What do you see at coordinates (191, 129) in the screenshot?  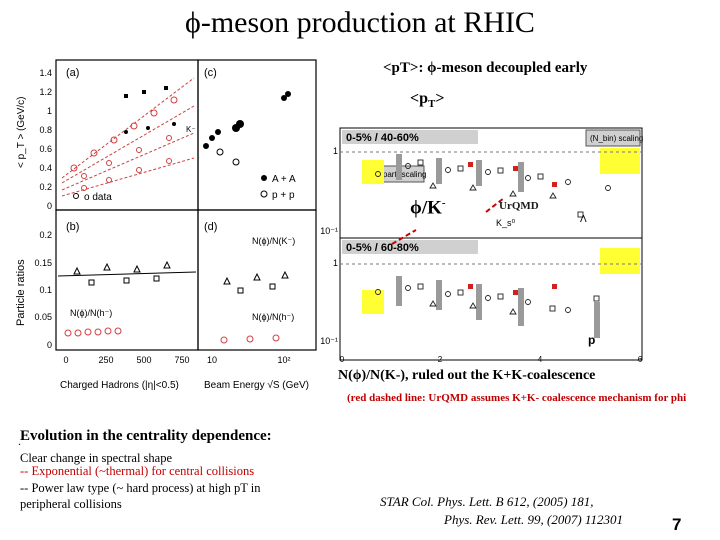 I see `k-minus-label: K⁻` at bounding box center [191, 129].